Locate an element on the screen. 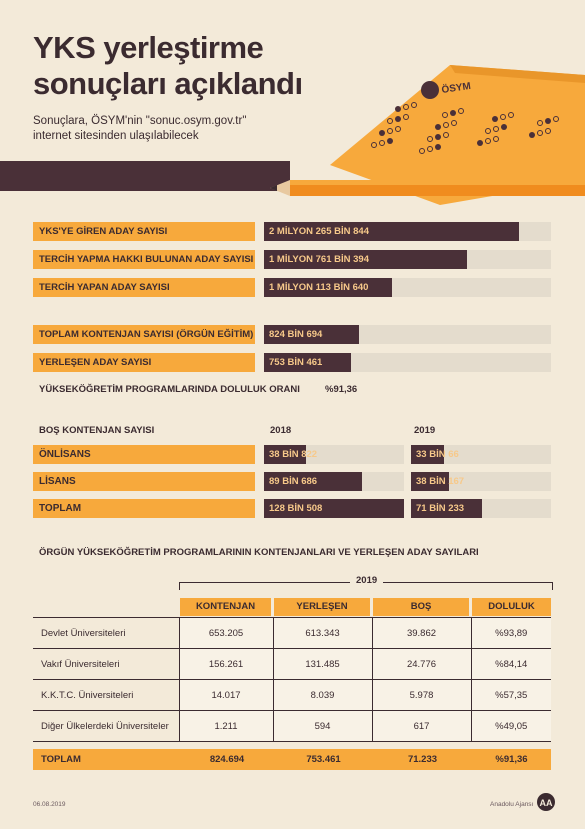 The image size is (585, 829). value-2018: 38 BİN 822 is located at coordinates (293, 454).